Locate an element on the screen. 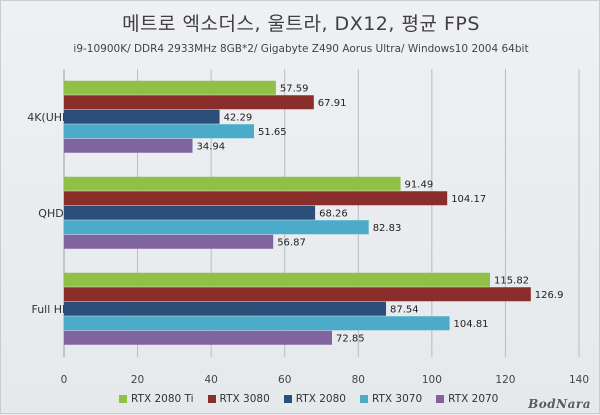 This screenshot has width=600, height=415. x-tick-label: 100 is located at coordinates (432, 380).